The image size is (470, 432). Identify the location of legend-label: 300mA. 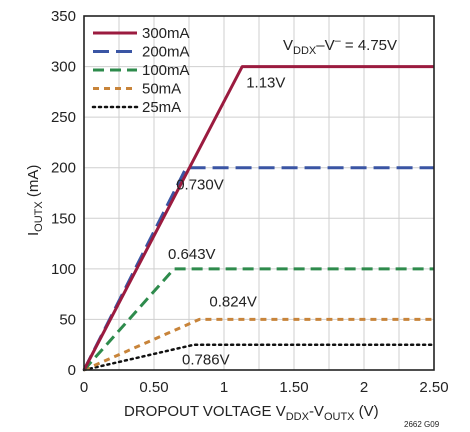
(166, 33).